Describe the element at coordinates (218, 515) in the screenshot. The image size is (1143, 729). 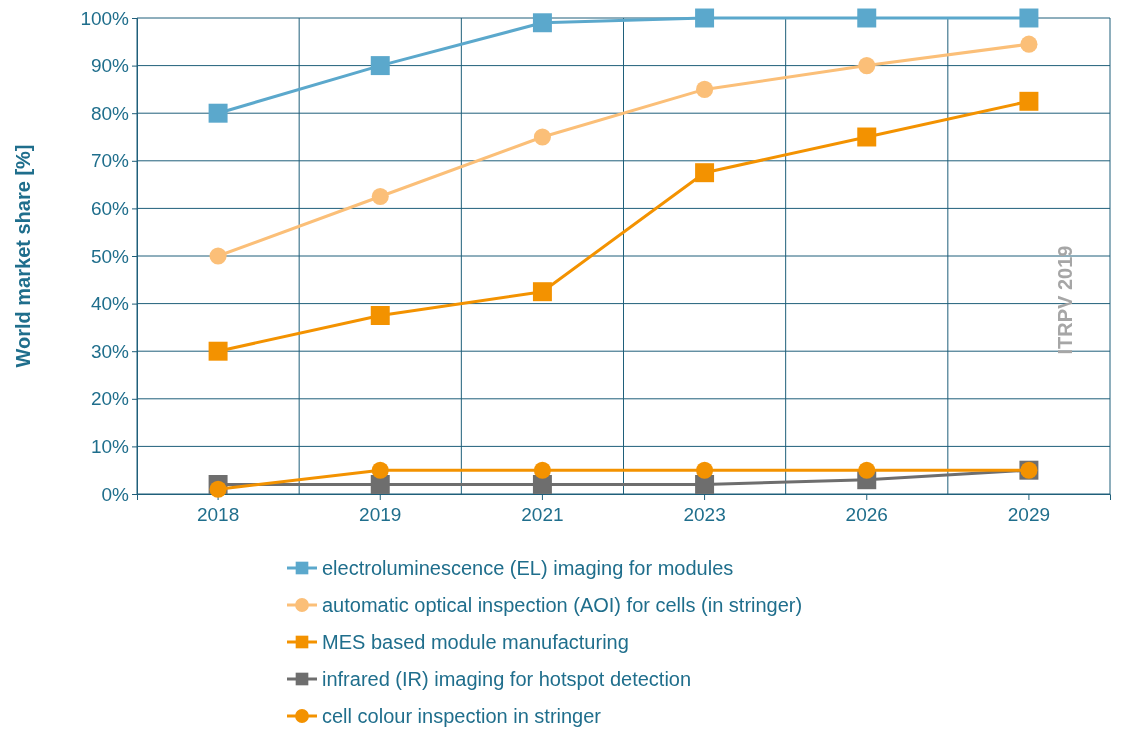
I see `x-tick-label: 2018` at that location.